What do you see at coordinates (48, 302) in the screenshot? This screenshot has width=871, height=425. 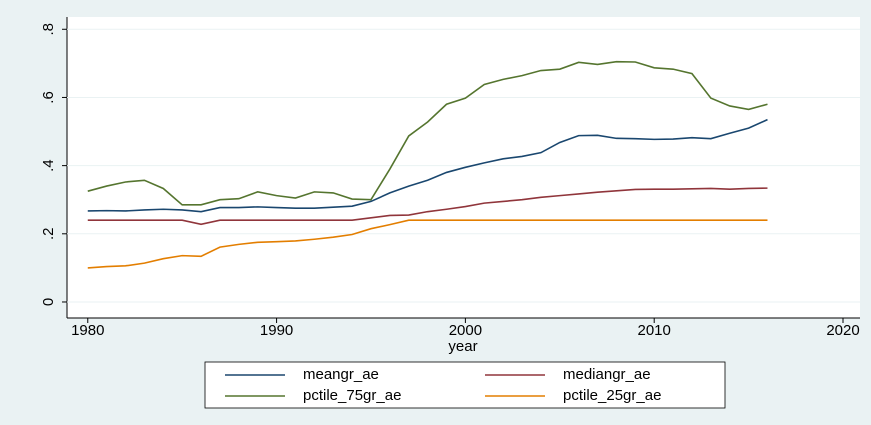 I see `y-tick-label: 0` at bounding box center [48, 302].